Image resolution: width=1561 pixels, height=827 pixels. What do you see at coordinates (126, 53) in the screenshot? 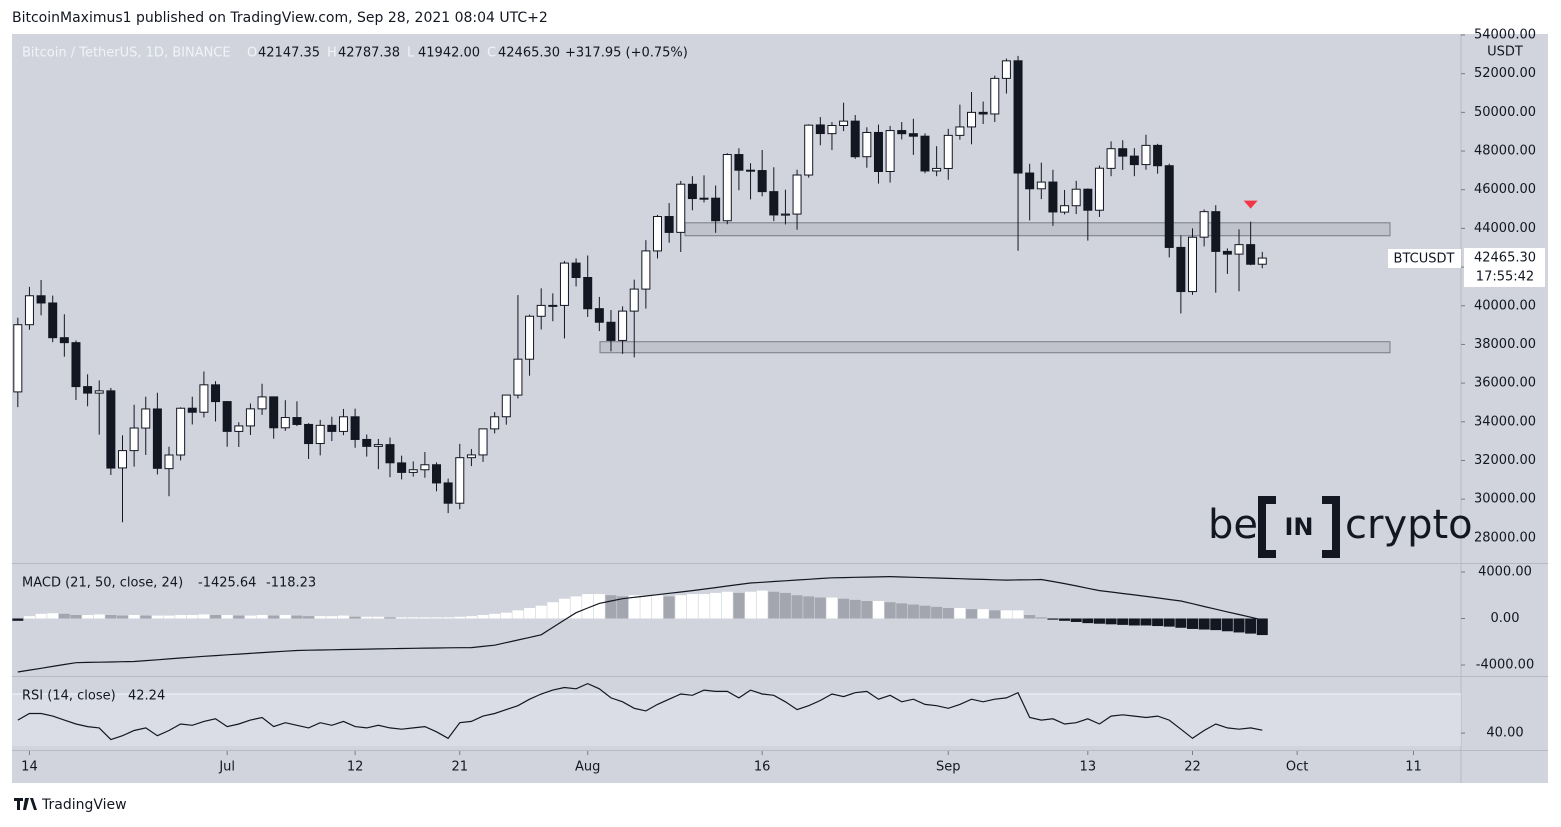
I see `chart-title: Bitcoin / TetherUS, 1D, BINANCE` at bounding box center [126, 53].